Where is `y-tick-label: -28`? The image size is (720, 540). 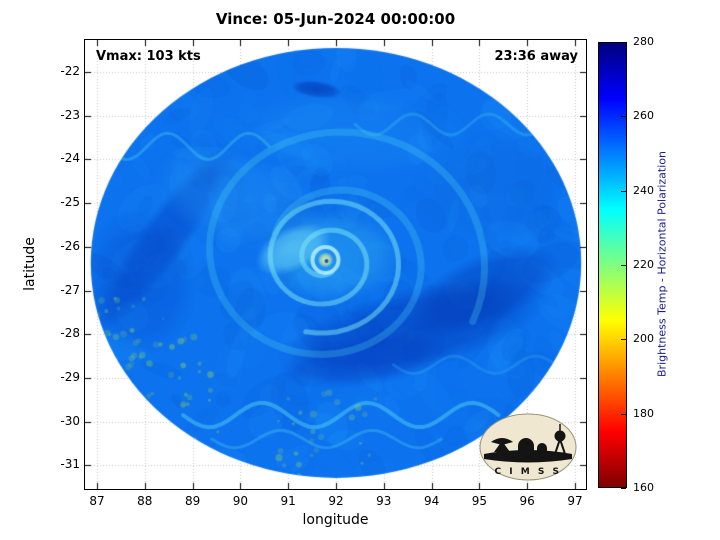 y-tick-label: -28 is located at coordinates (70, 333).